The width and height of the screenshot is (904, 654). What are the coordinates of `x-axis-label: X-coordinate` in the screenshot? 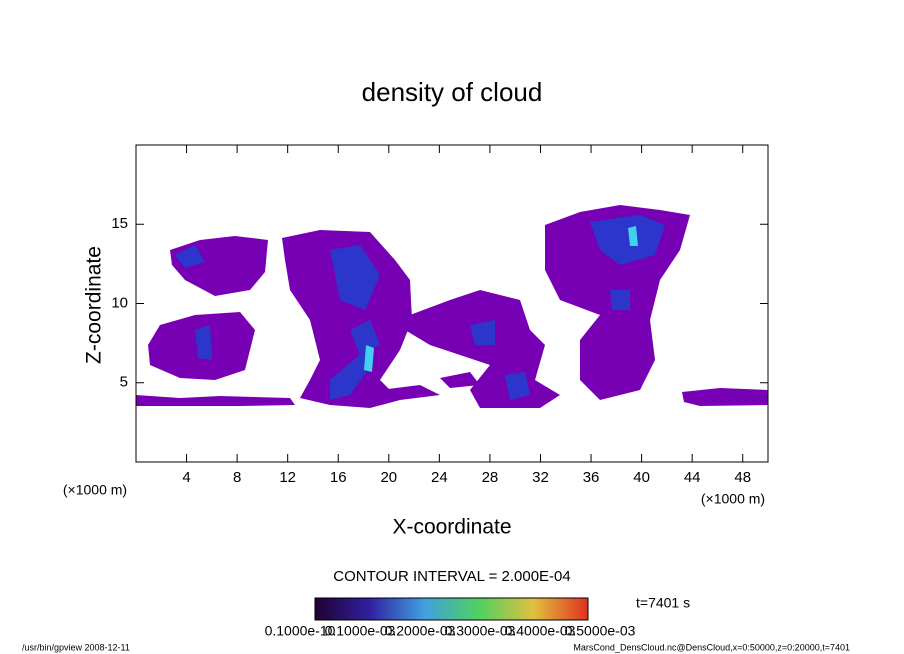 It's located at (451, 527).